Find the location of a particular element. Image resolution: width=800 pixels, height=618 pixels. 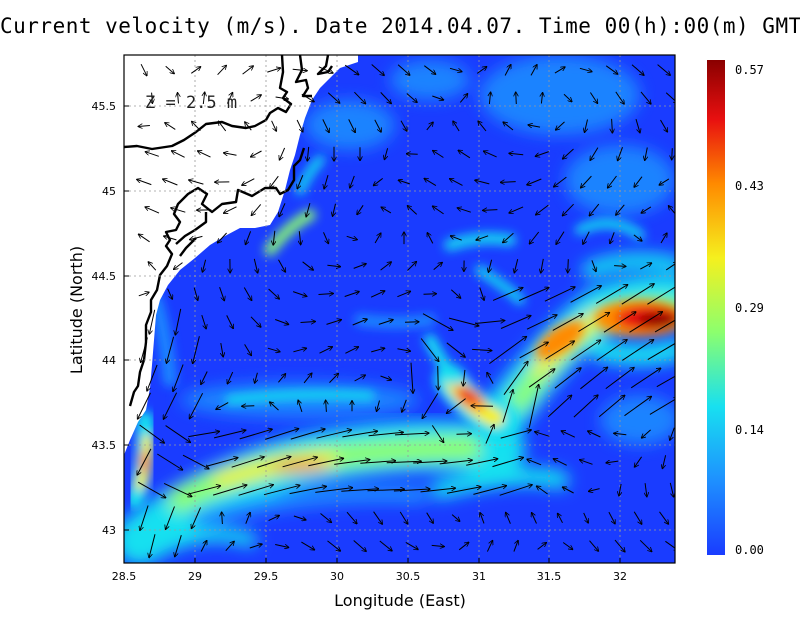

y-tick-label: 44.5 is located at coordinates (104, 276).